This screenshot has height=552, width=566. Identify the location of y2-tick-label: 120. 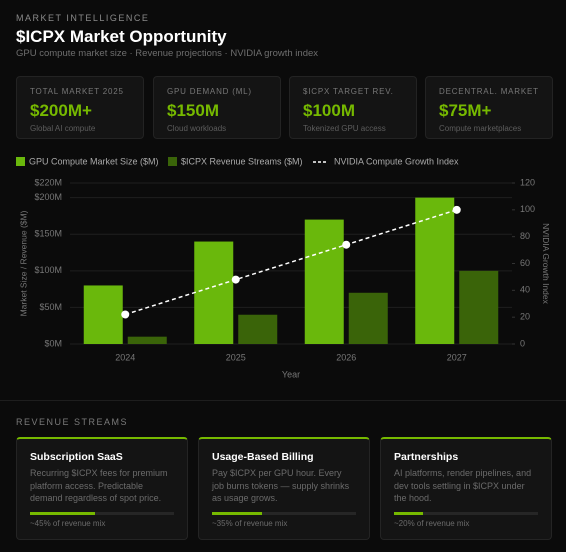
(527, 182).